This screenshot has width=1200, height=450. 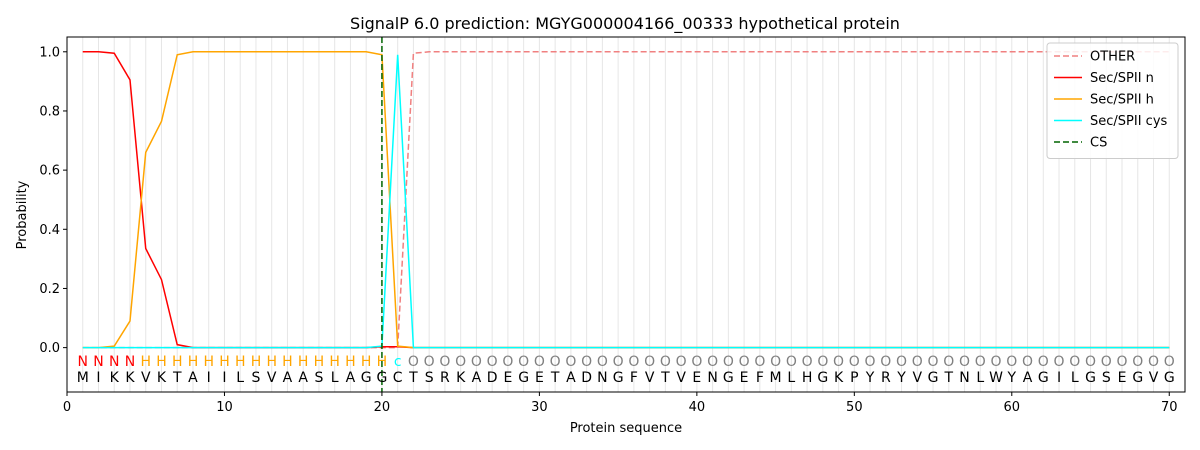 What do you see at coordinates (1112, 57) in the screenshot?
I see `legend-label: OTHER` at bounding box center [1112, 57].